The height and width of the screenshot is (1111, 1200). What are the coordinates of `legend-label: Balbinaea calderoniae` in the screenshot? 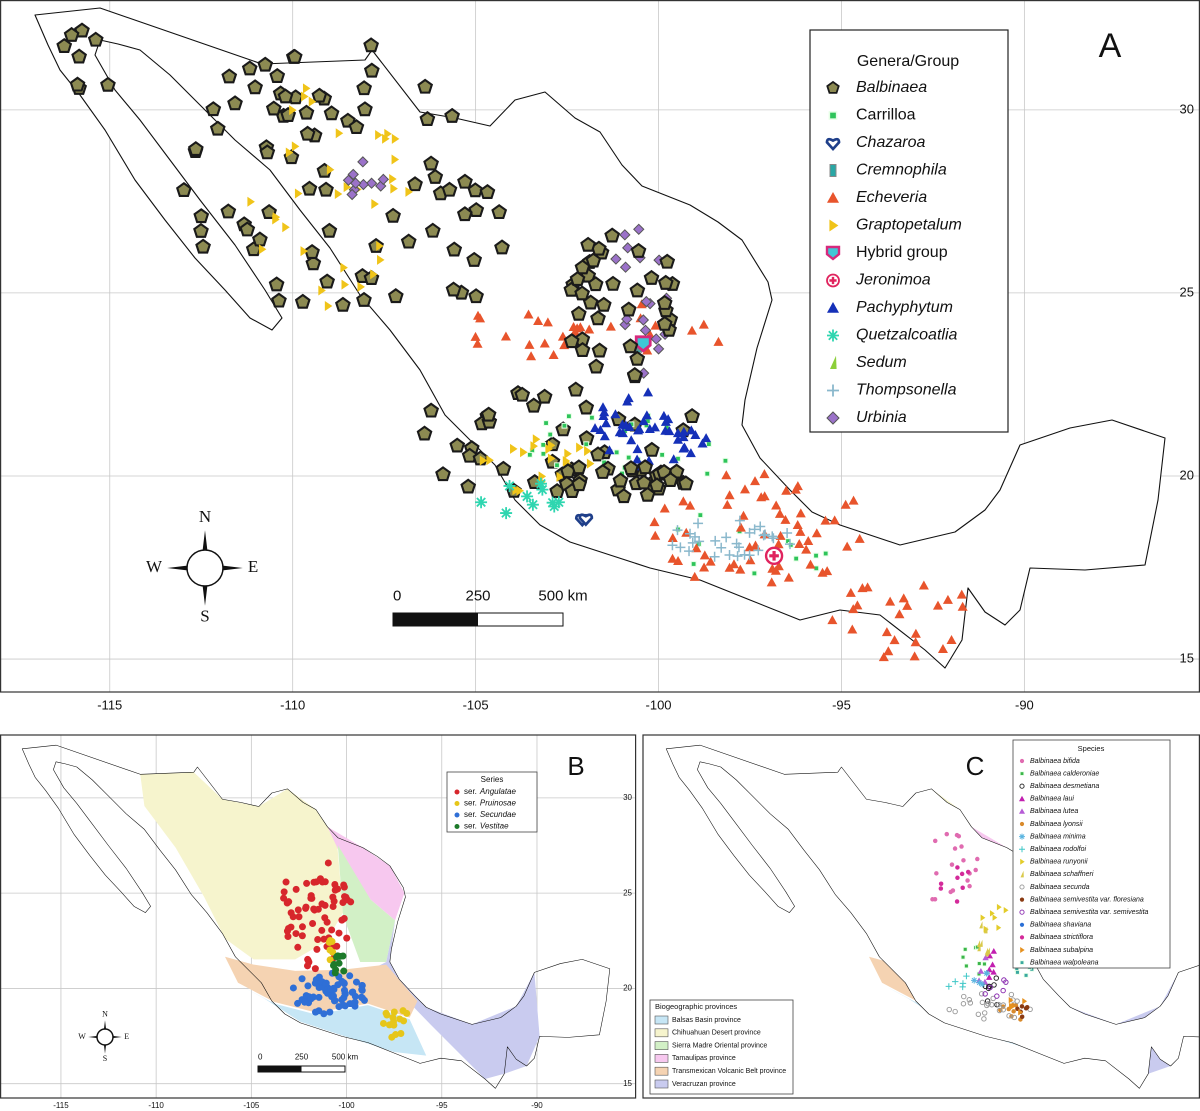 It's located at (1064, 773).